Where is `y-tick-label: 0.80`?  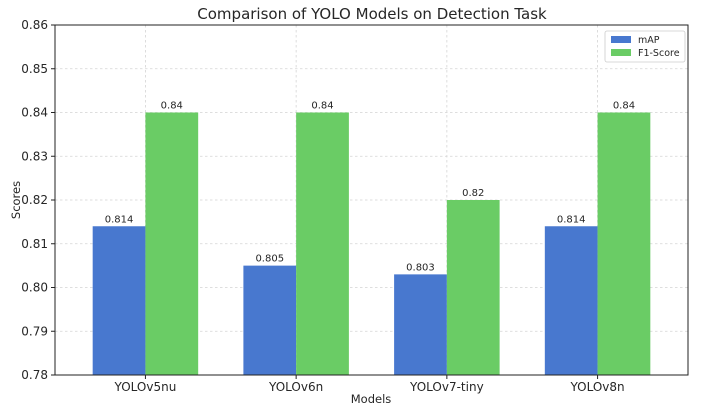
y-tick-label: 0.80 is located at coordinates (34, 288).